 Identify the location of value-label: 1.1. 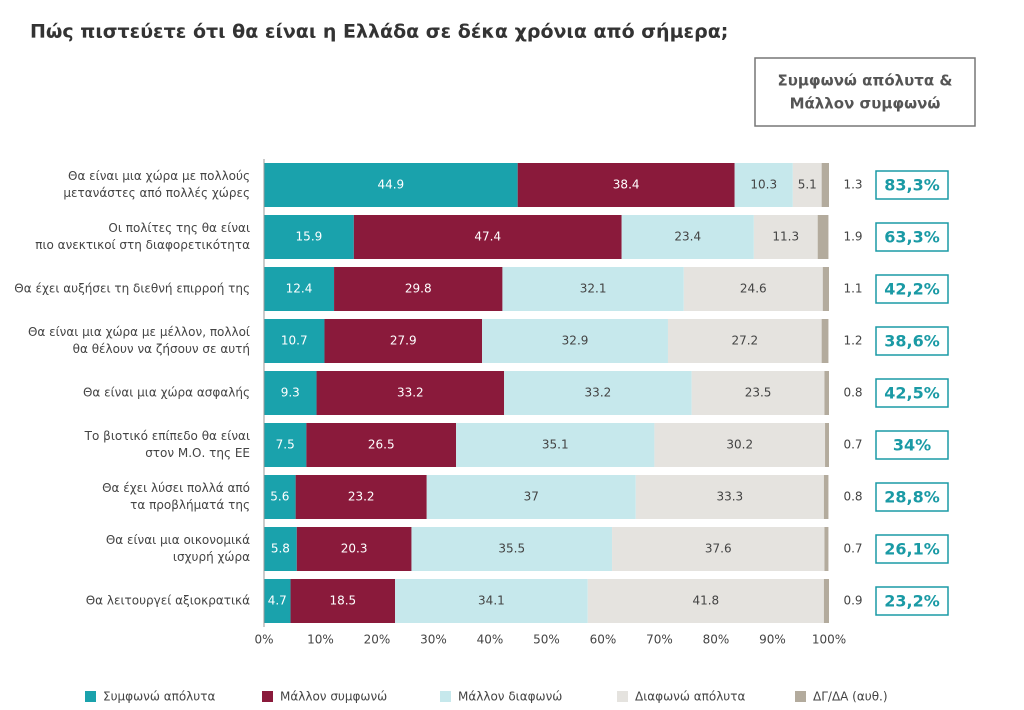
(852, 289).